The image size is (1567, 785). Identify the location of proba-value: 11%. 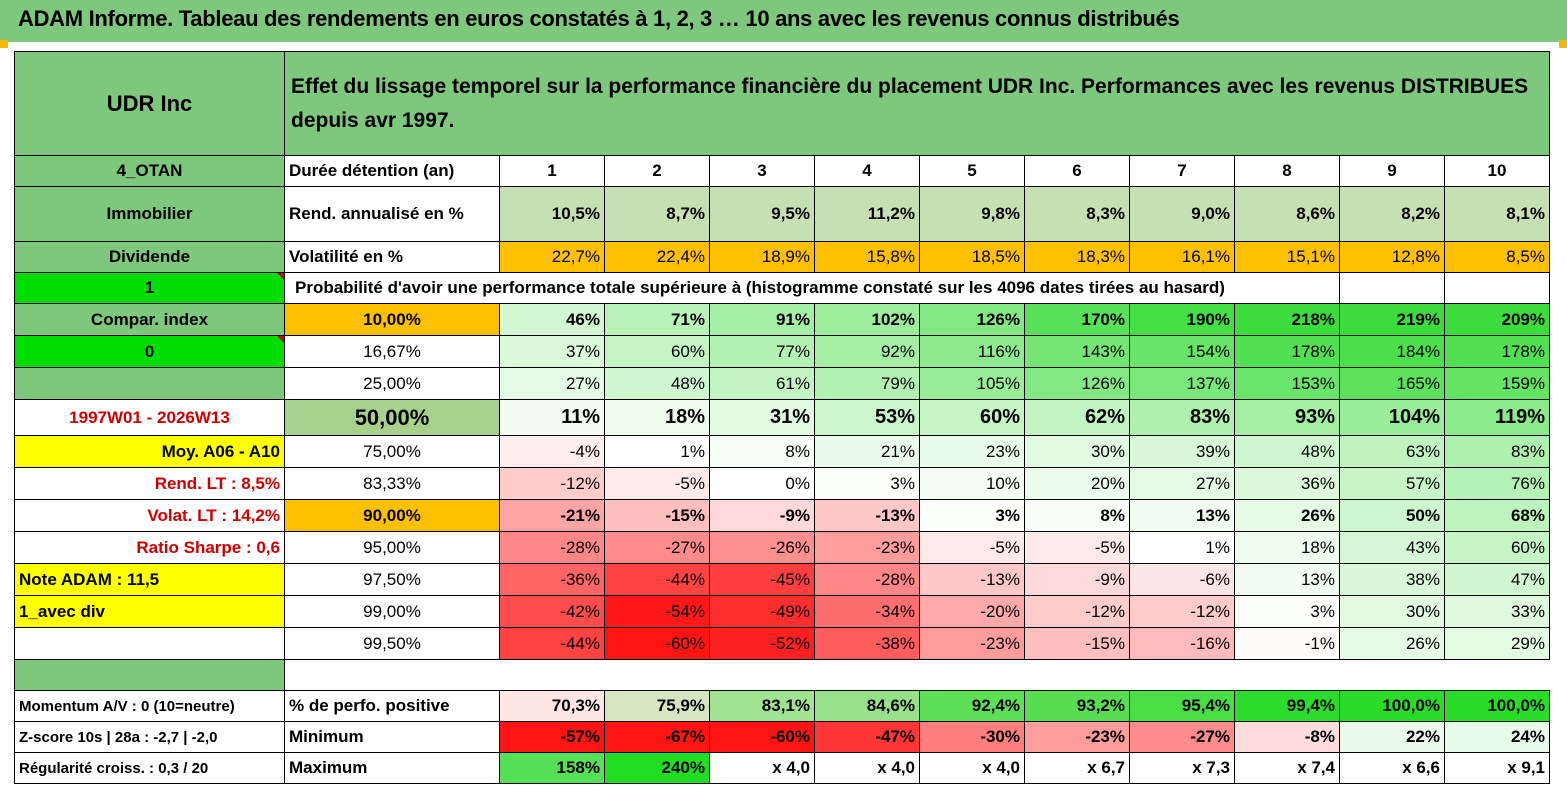
(552, 417).